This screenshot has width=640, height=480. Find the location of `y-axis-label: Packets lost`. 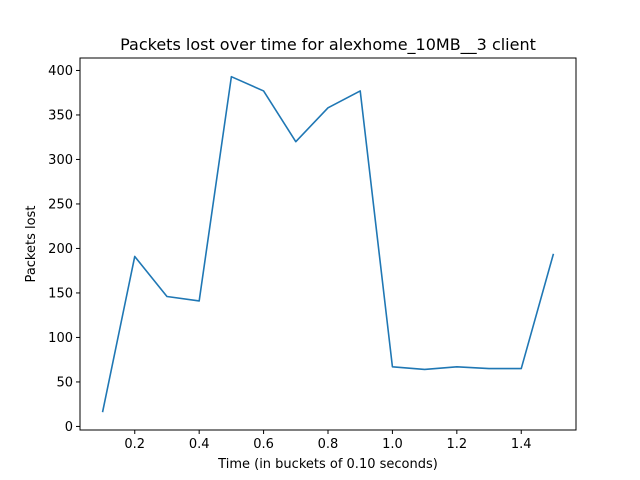

y-axis-label: Packets lost is located at coordinates (31, 244).